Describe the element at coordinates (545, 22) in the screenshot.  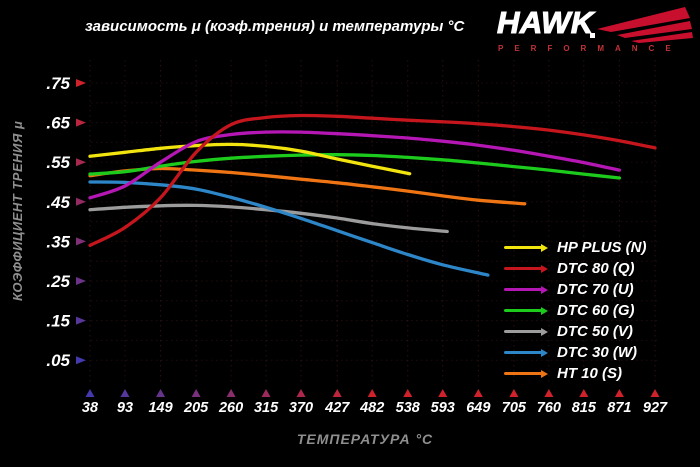
I see `hawk-logo-text: HAWK` at that location.